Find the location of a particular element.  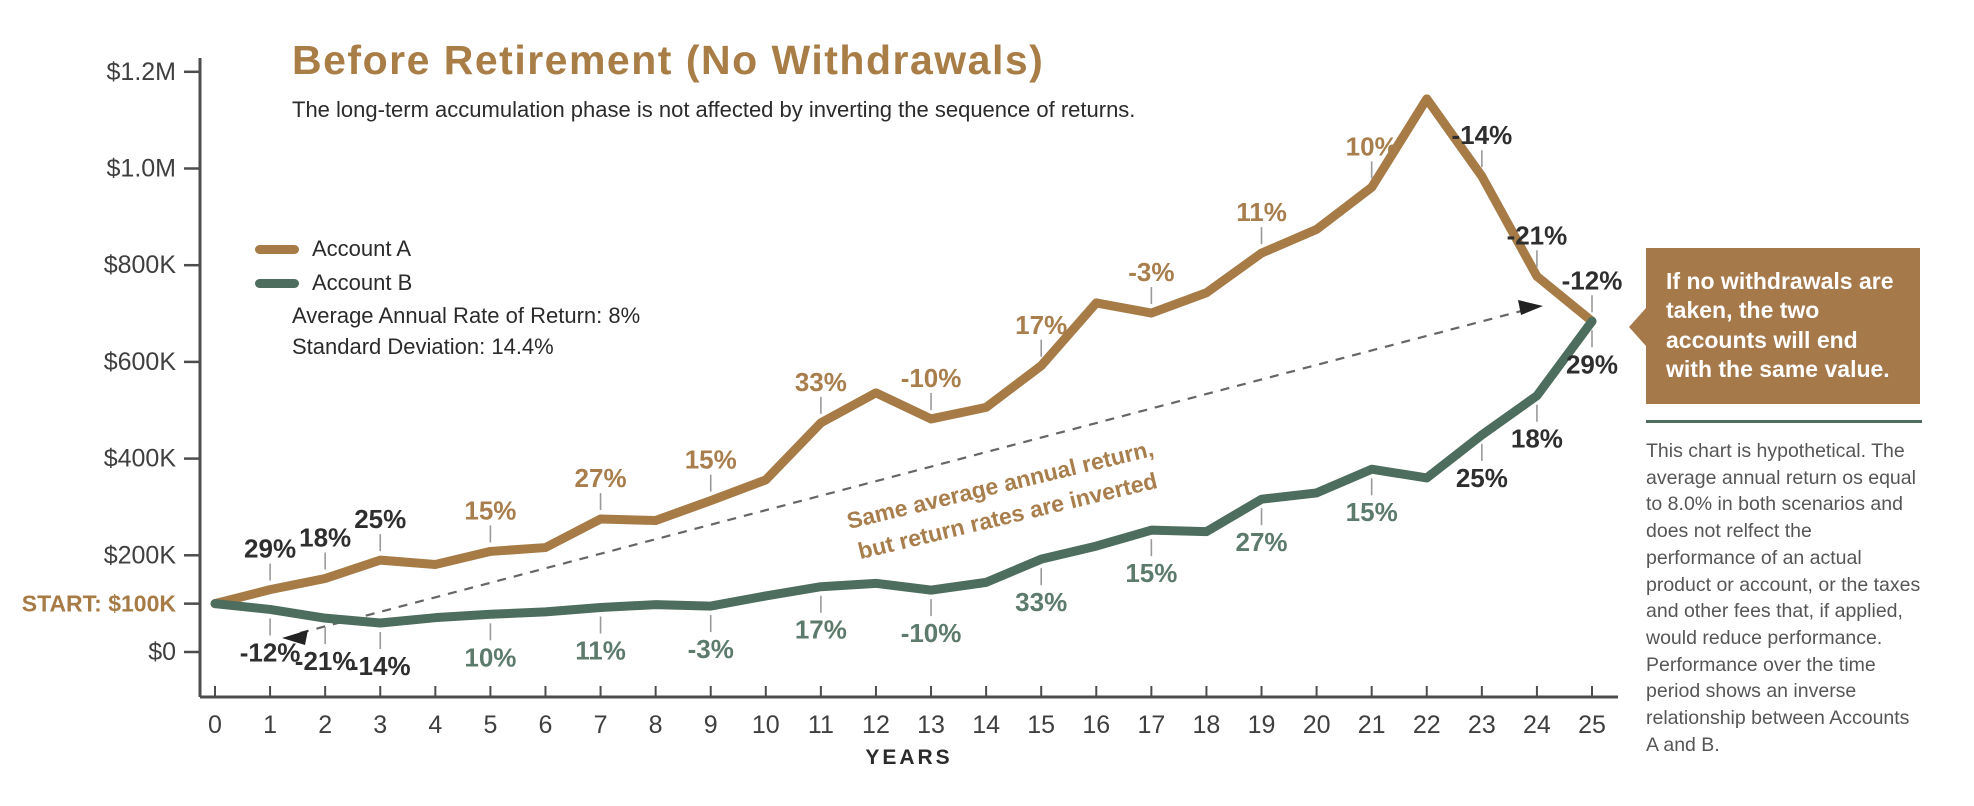

x-tick-label: 4 is located at coordinates (435, 725).